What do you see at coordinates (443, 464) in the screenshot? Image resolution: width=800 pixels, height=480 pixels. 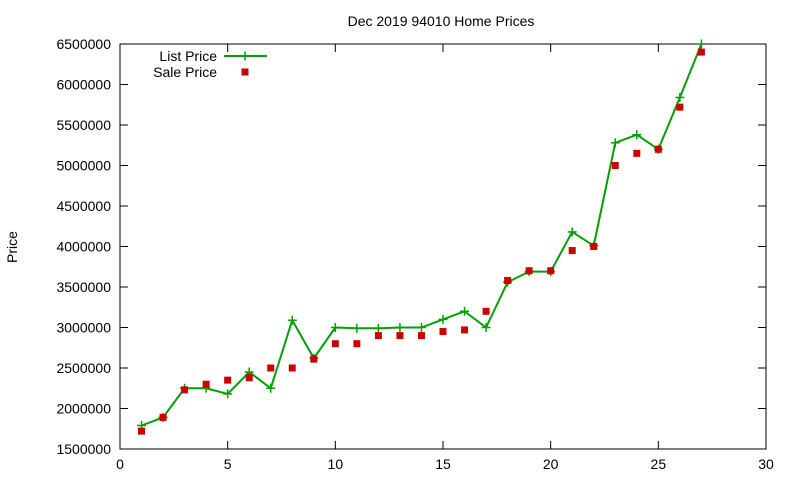 I see `x-tick-label: 15` at bounding box center [443, 464].